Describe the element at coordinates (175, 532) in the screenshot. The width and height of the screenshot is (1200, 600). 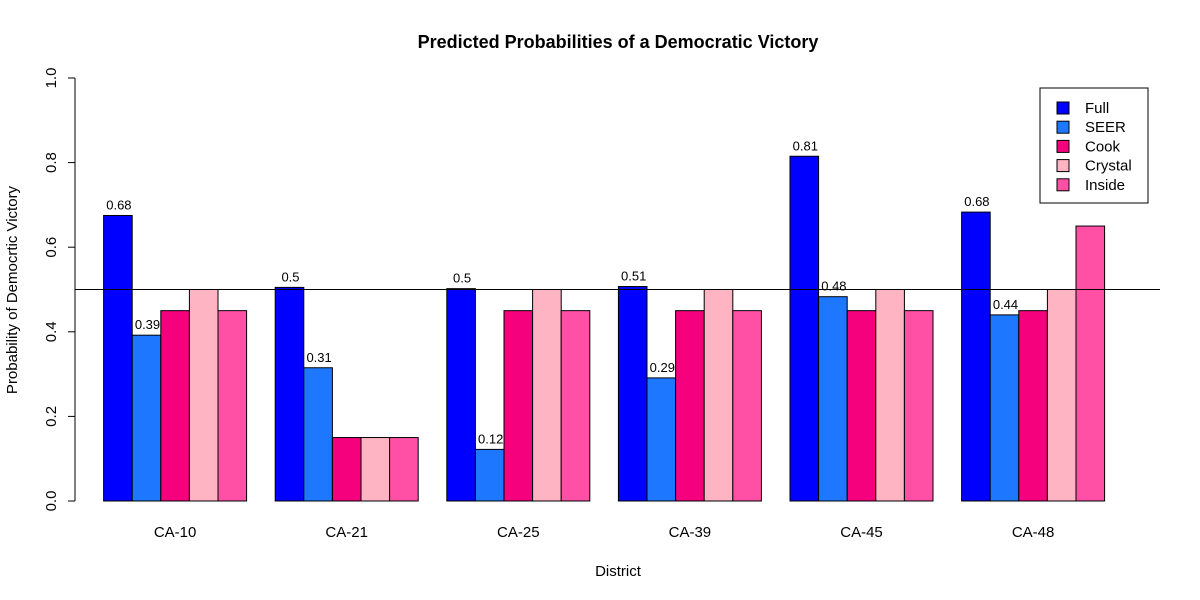
I see `x-tick-label: CA-10` at that location.